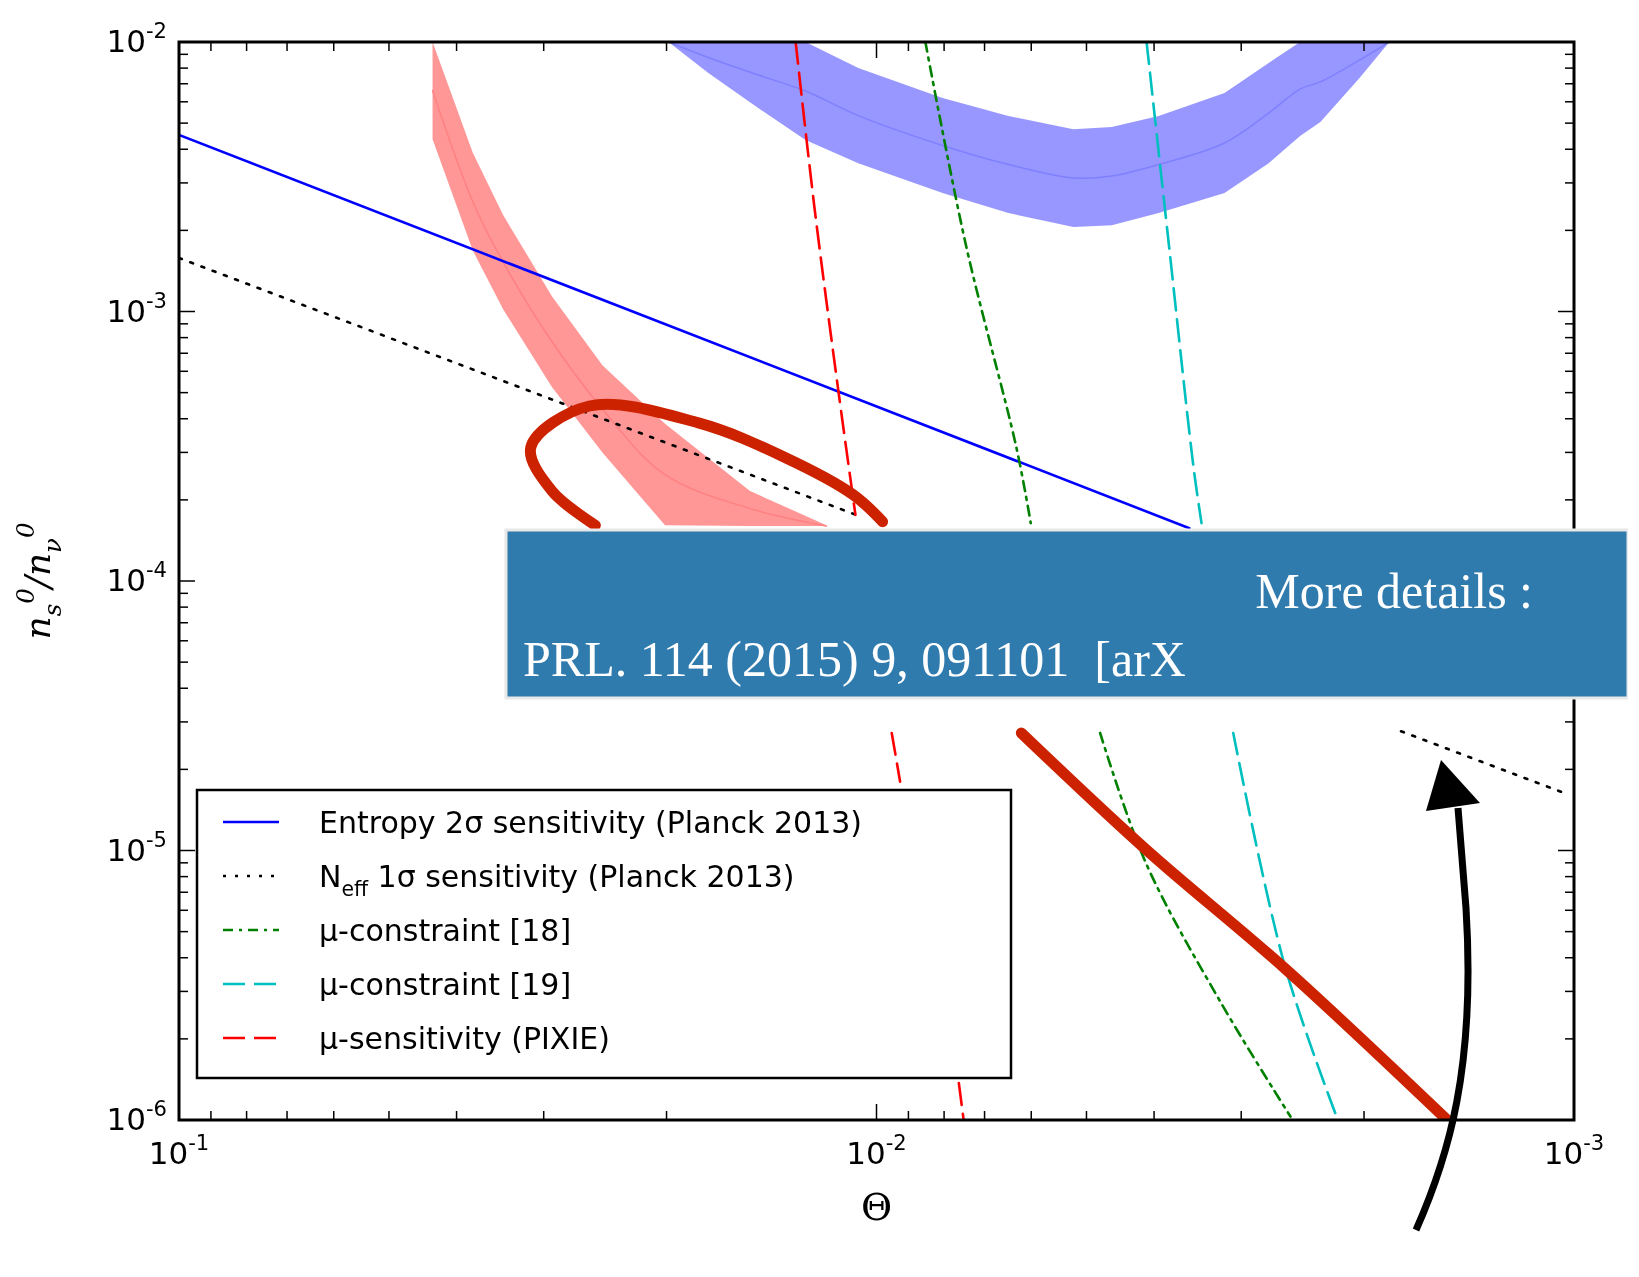 This screenshot has height=1277, width=1639. I want to click on legend-label: μ-constraint [18], so click(445, 930).